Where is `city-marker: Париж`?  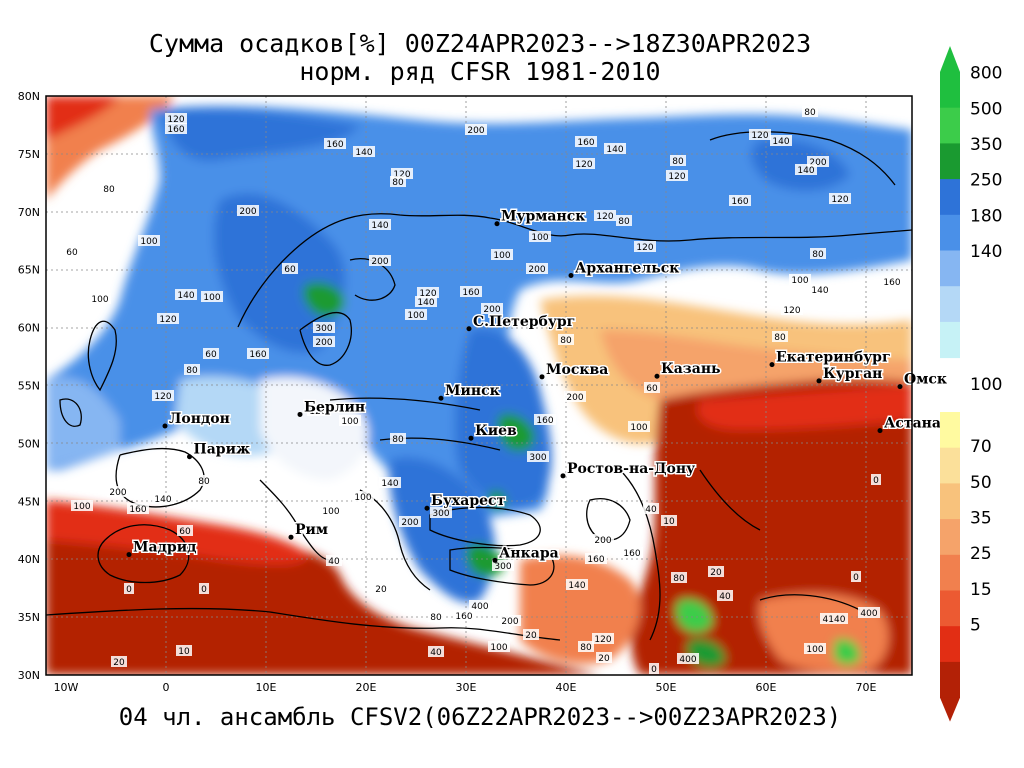 city-marker: Париж is located at coordinates (219, 450).